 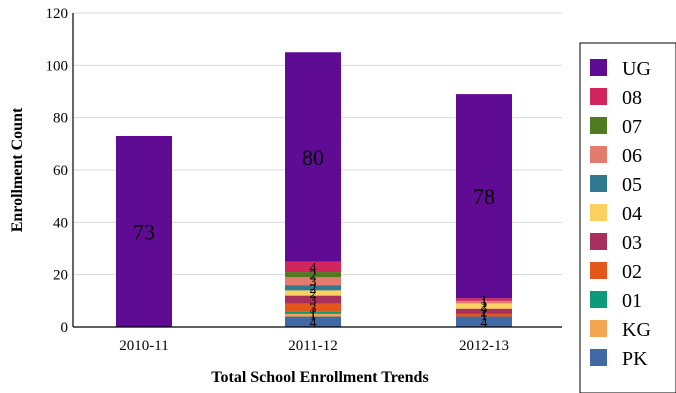 I want to click on y-tick-label: 0, so click(x=65, y=328).